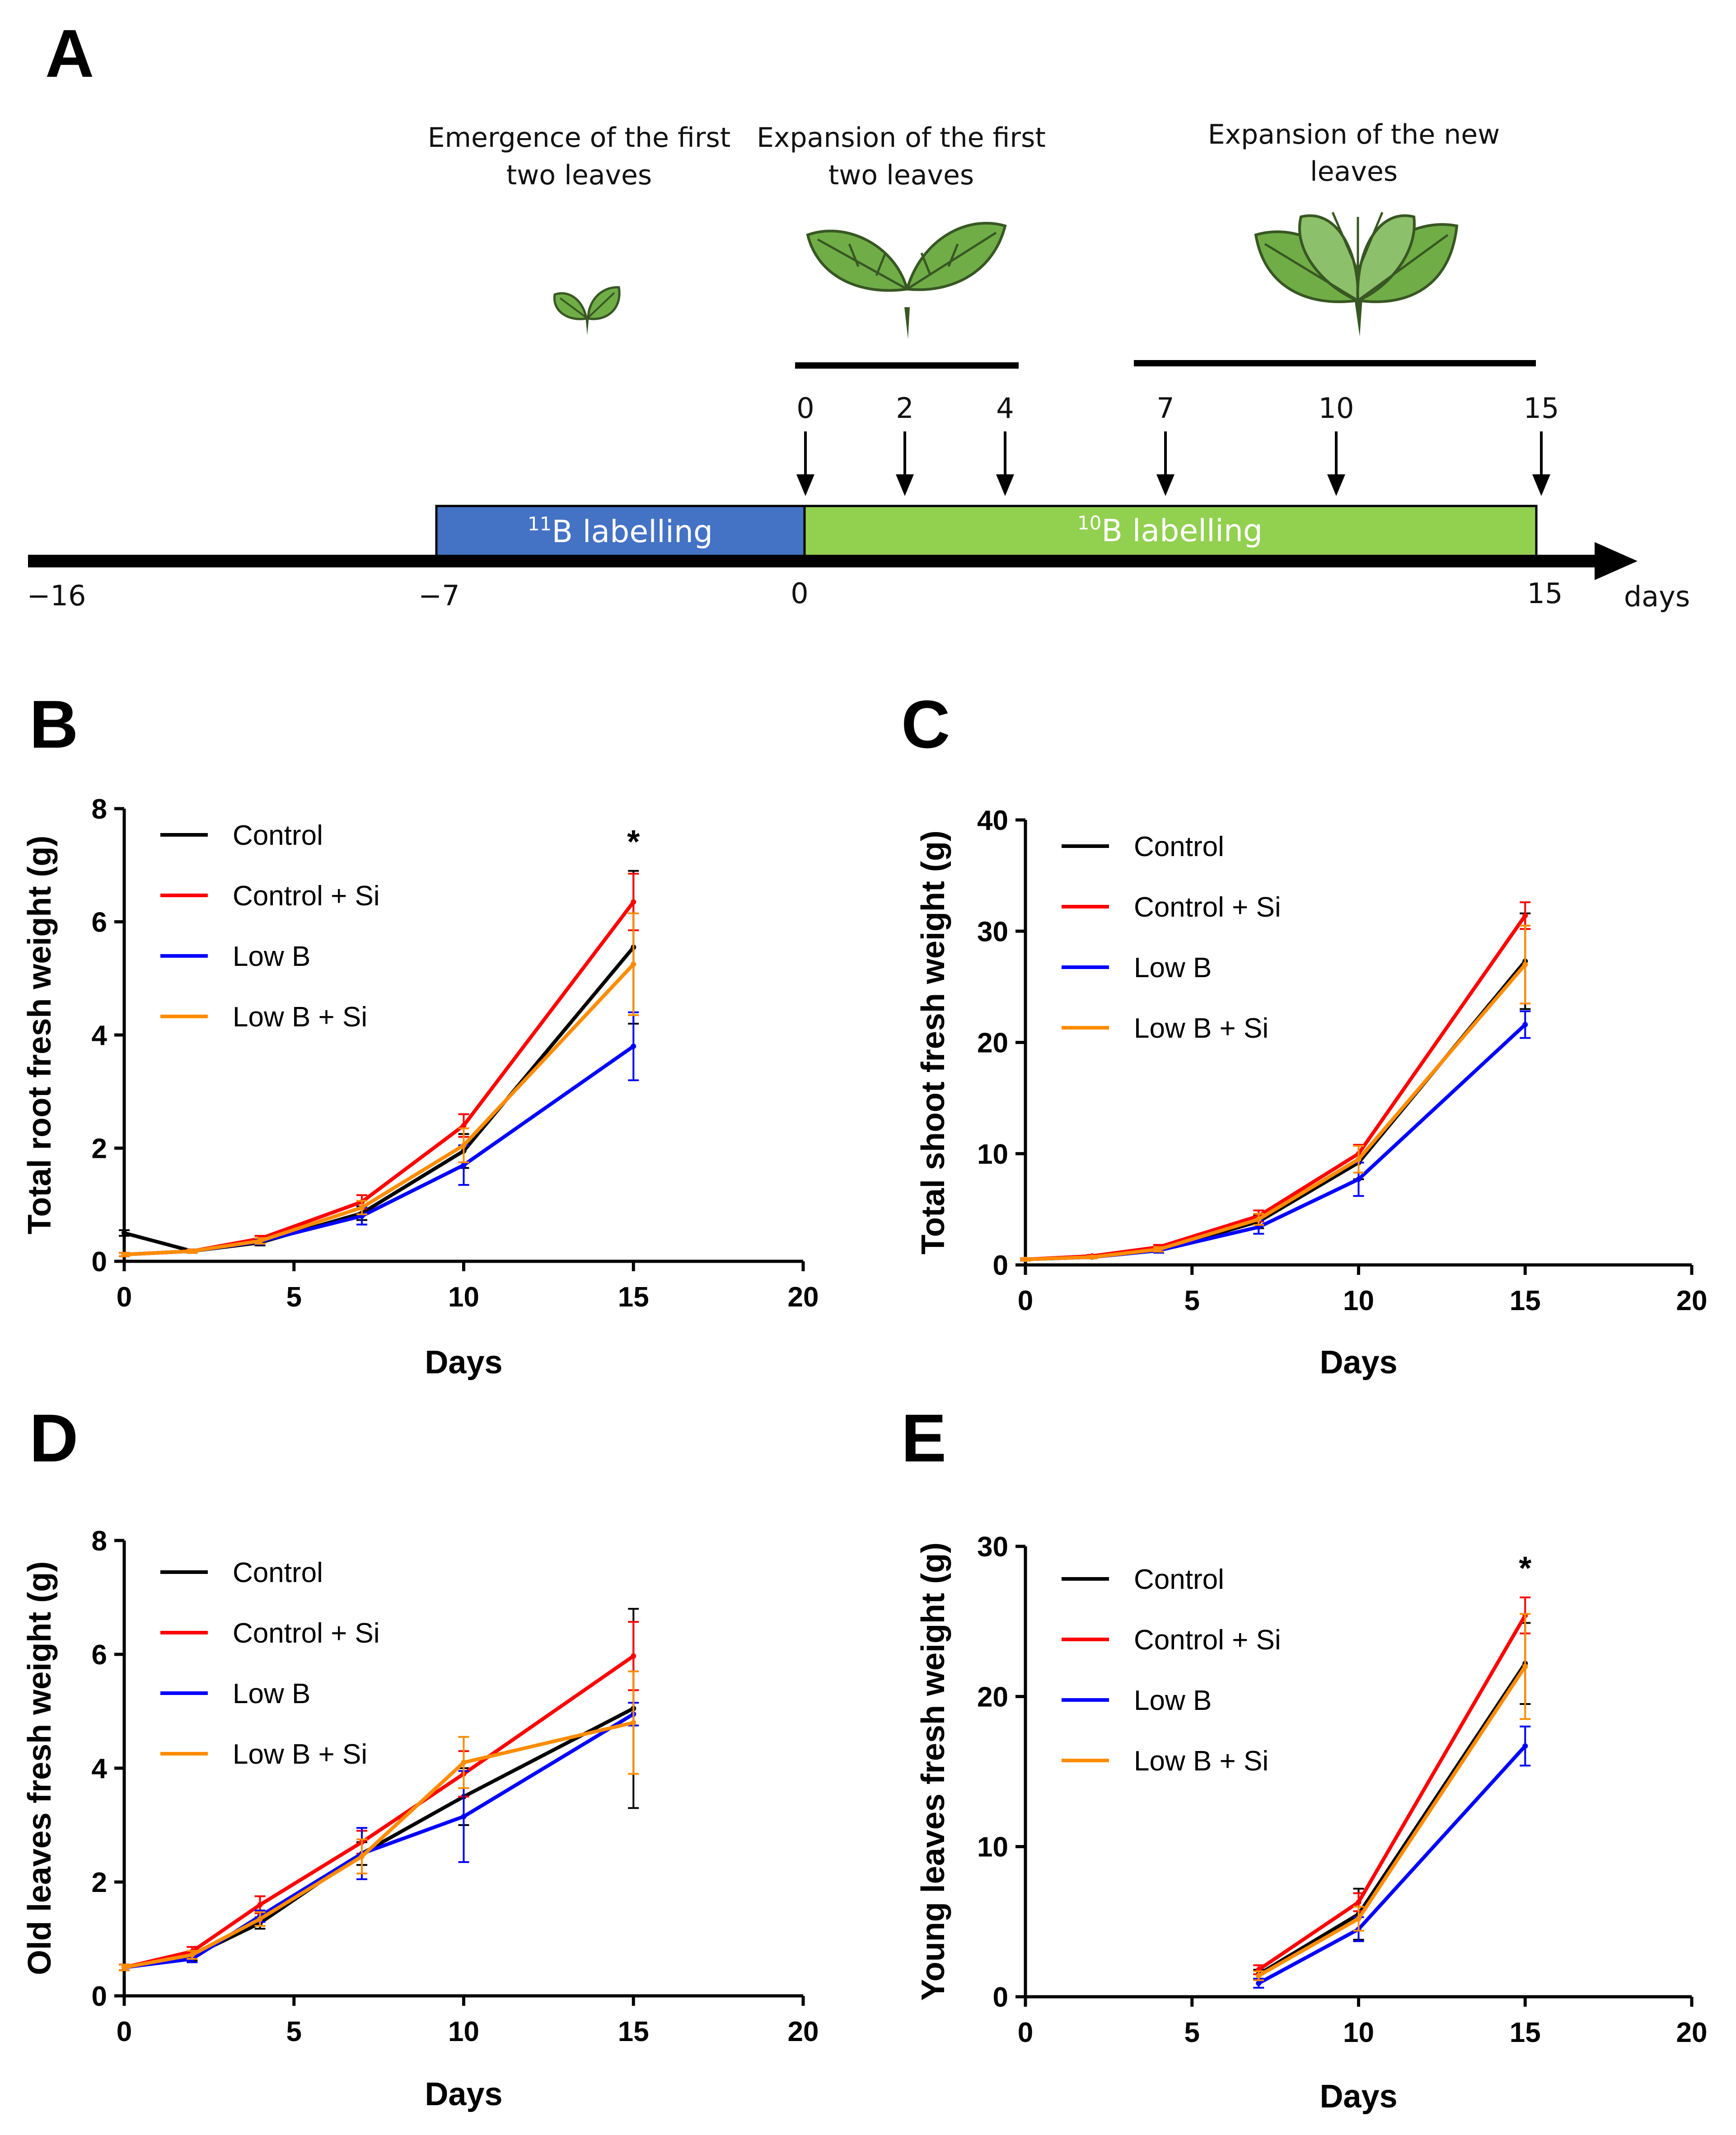  What do you see at coordinates (1336, 408) in the screenshot?
I see `sampling-day-label: 10` at bounding box center [1336, 408].